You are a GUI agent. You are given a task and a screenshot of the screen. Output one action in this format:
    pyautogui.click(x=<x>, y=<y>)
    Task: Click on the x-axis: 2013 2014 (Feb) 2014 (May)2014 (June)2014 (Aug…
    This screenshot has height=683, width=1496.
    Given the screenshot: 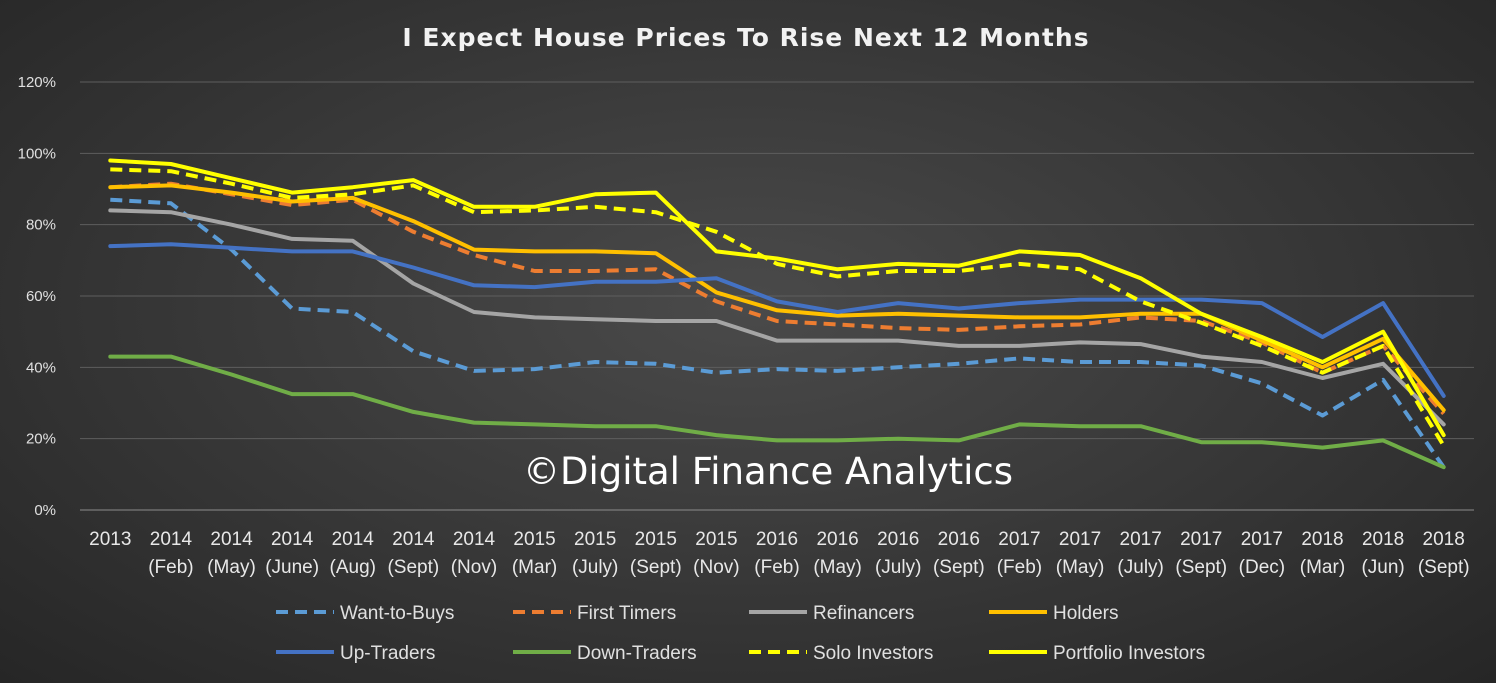 What is the action you would take?
    pyautogui.click(x=779, y=553)
    